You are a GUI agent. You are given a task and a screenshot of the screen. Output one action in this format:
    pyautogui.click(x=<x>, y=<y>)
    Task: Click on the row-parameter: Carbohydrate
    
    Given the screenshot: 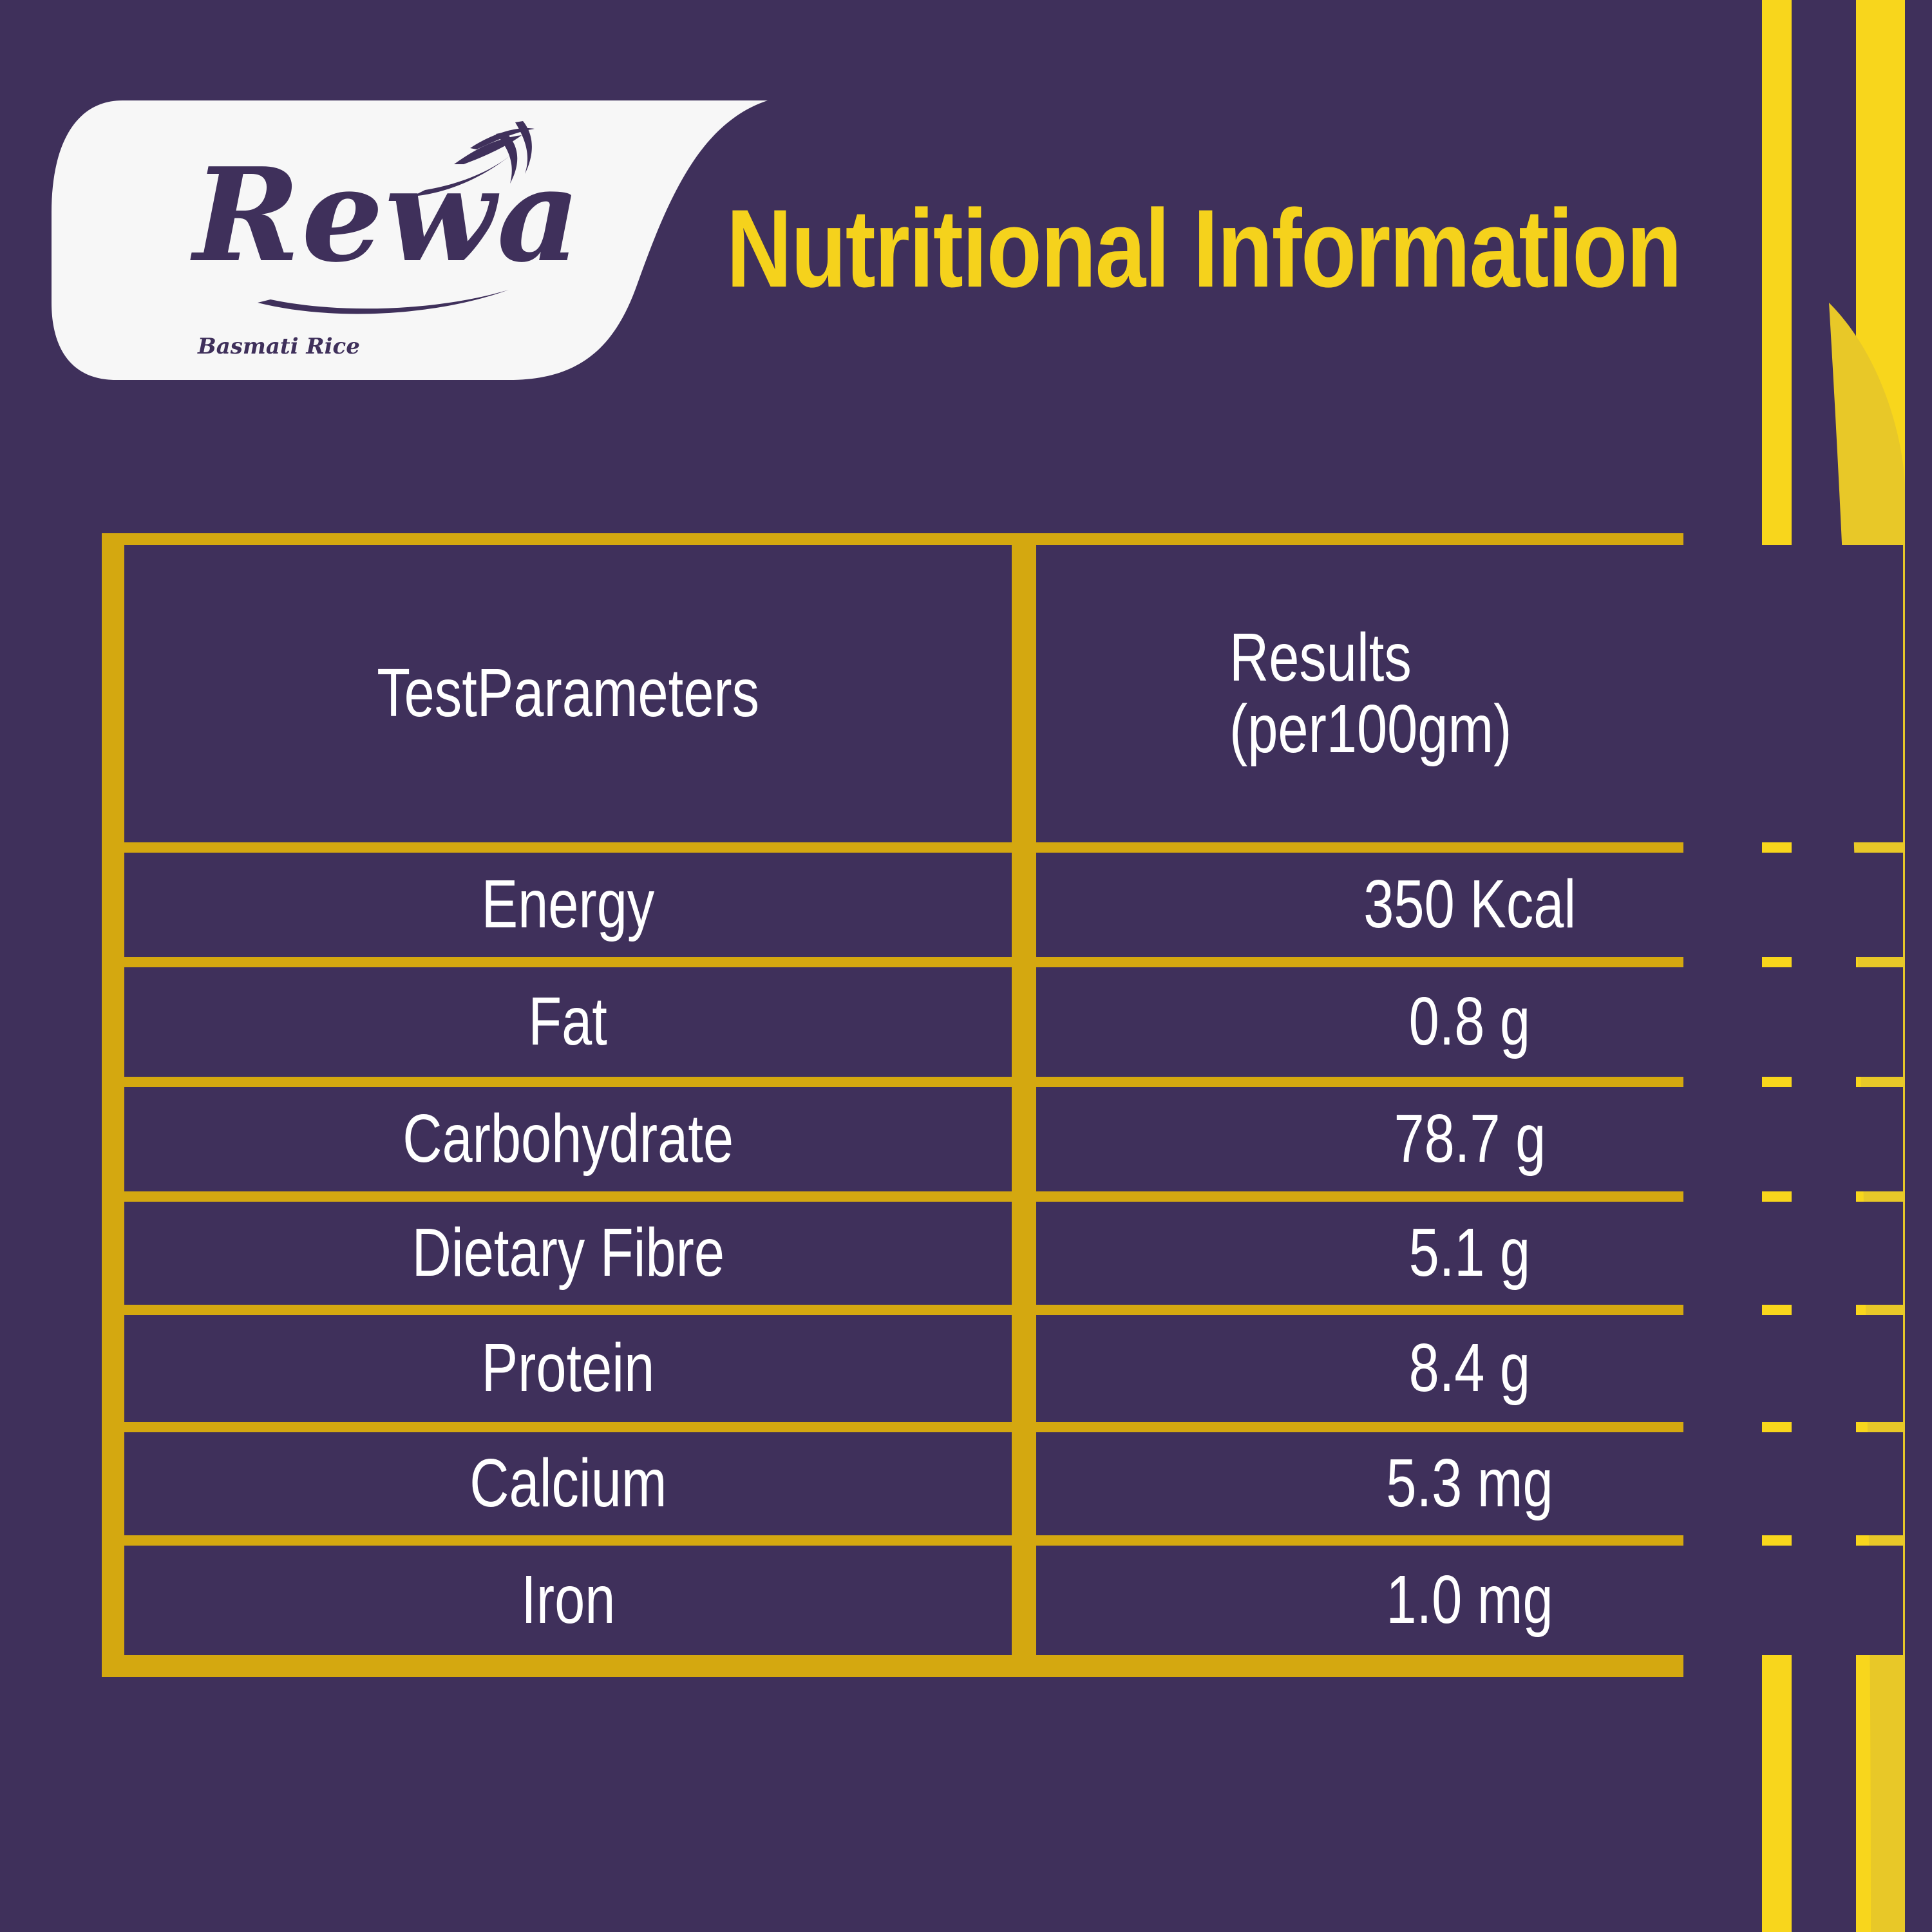 What is the action you would take?
    pyautogui.click(x=568, y=1139)
    